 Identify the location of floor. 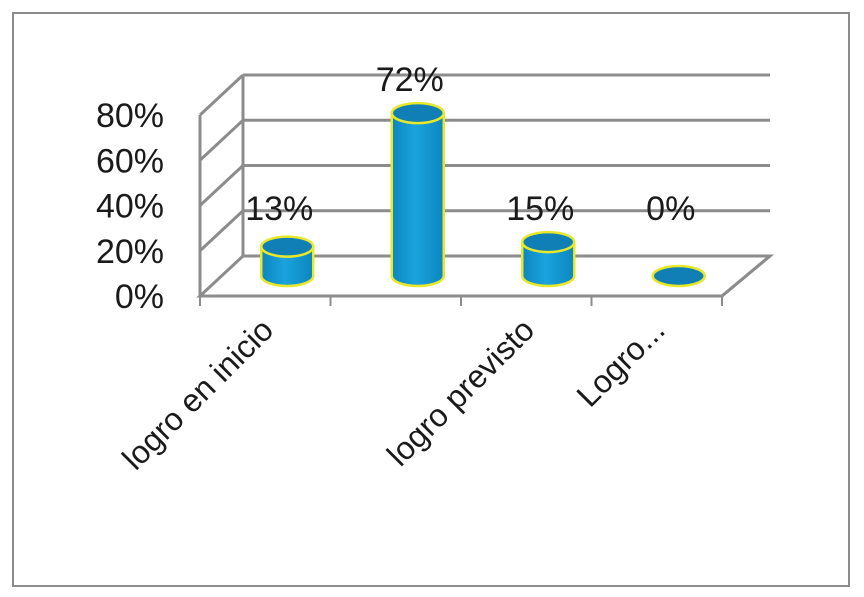
(485, 276).